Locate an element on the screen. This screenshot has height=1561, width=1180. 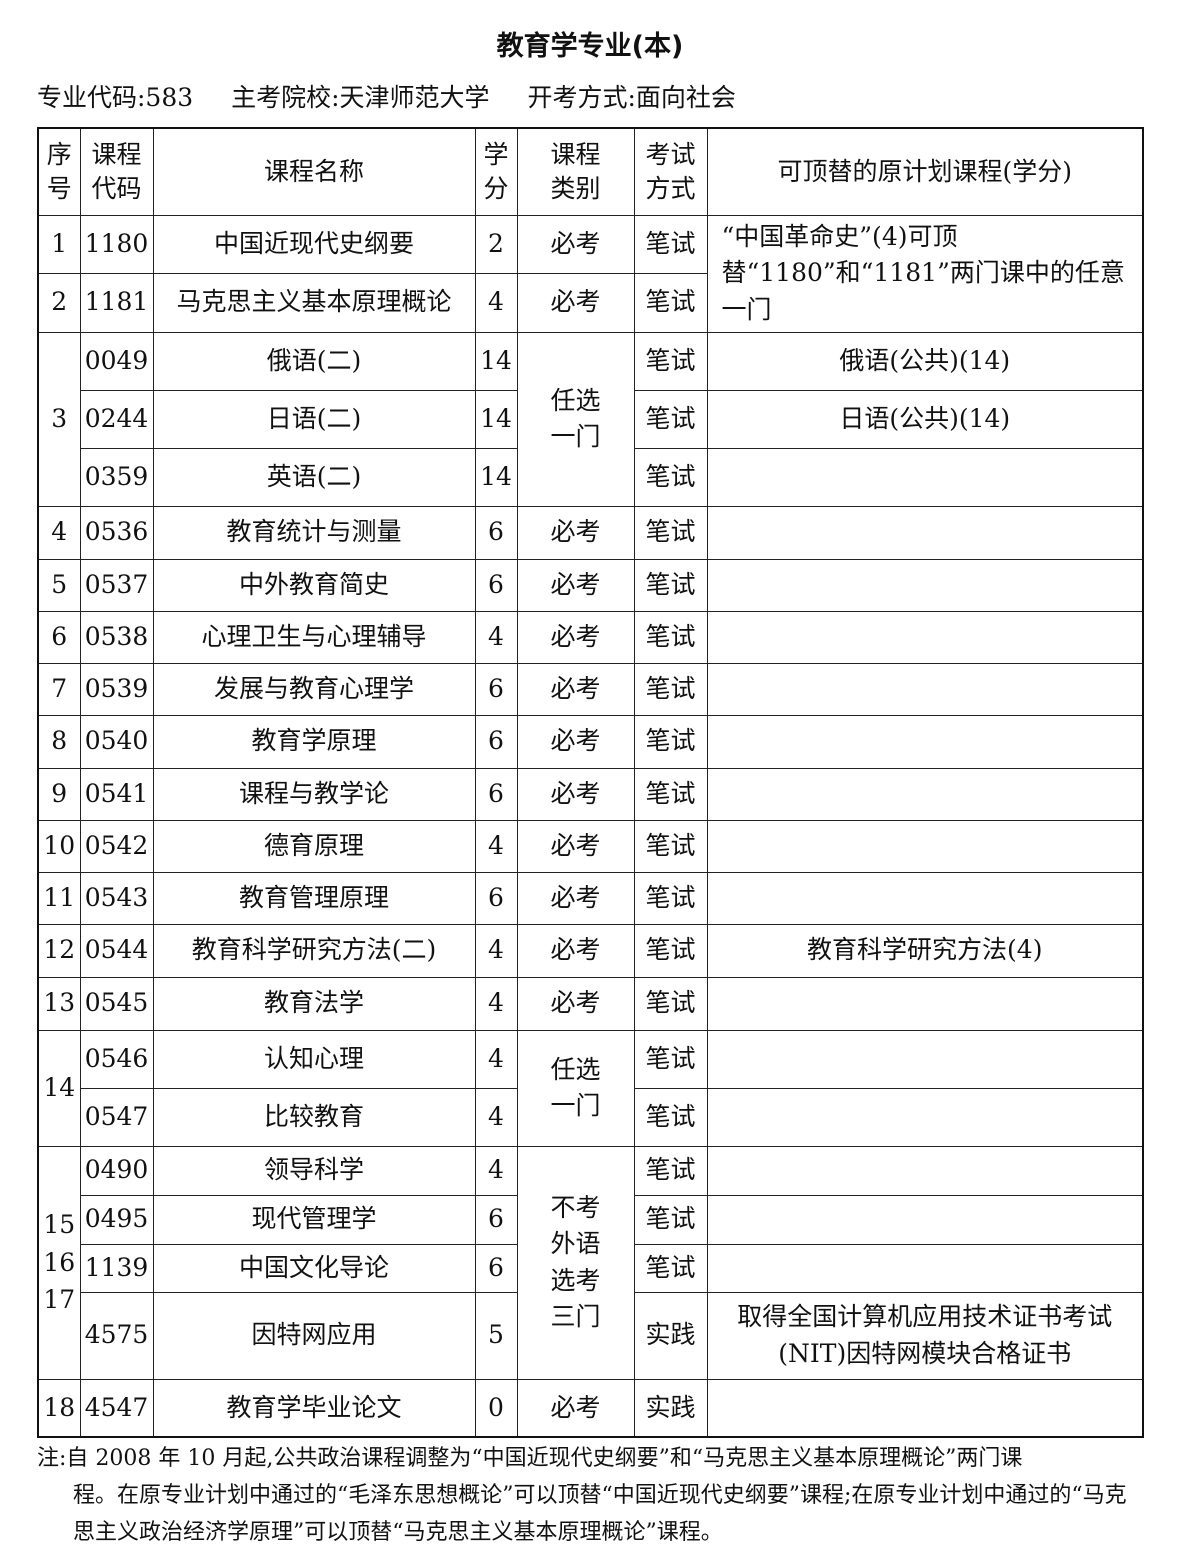
table-row: 6 0538 心理卫生与心理辅导 4 必考 笔试 is located at coordinates (590, 637).